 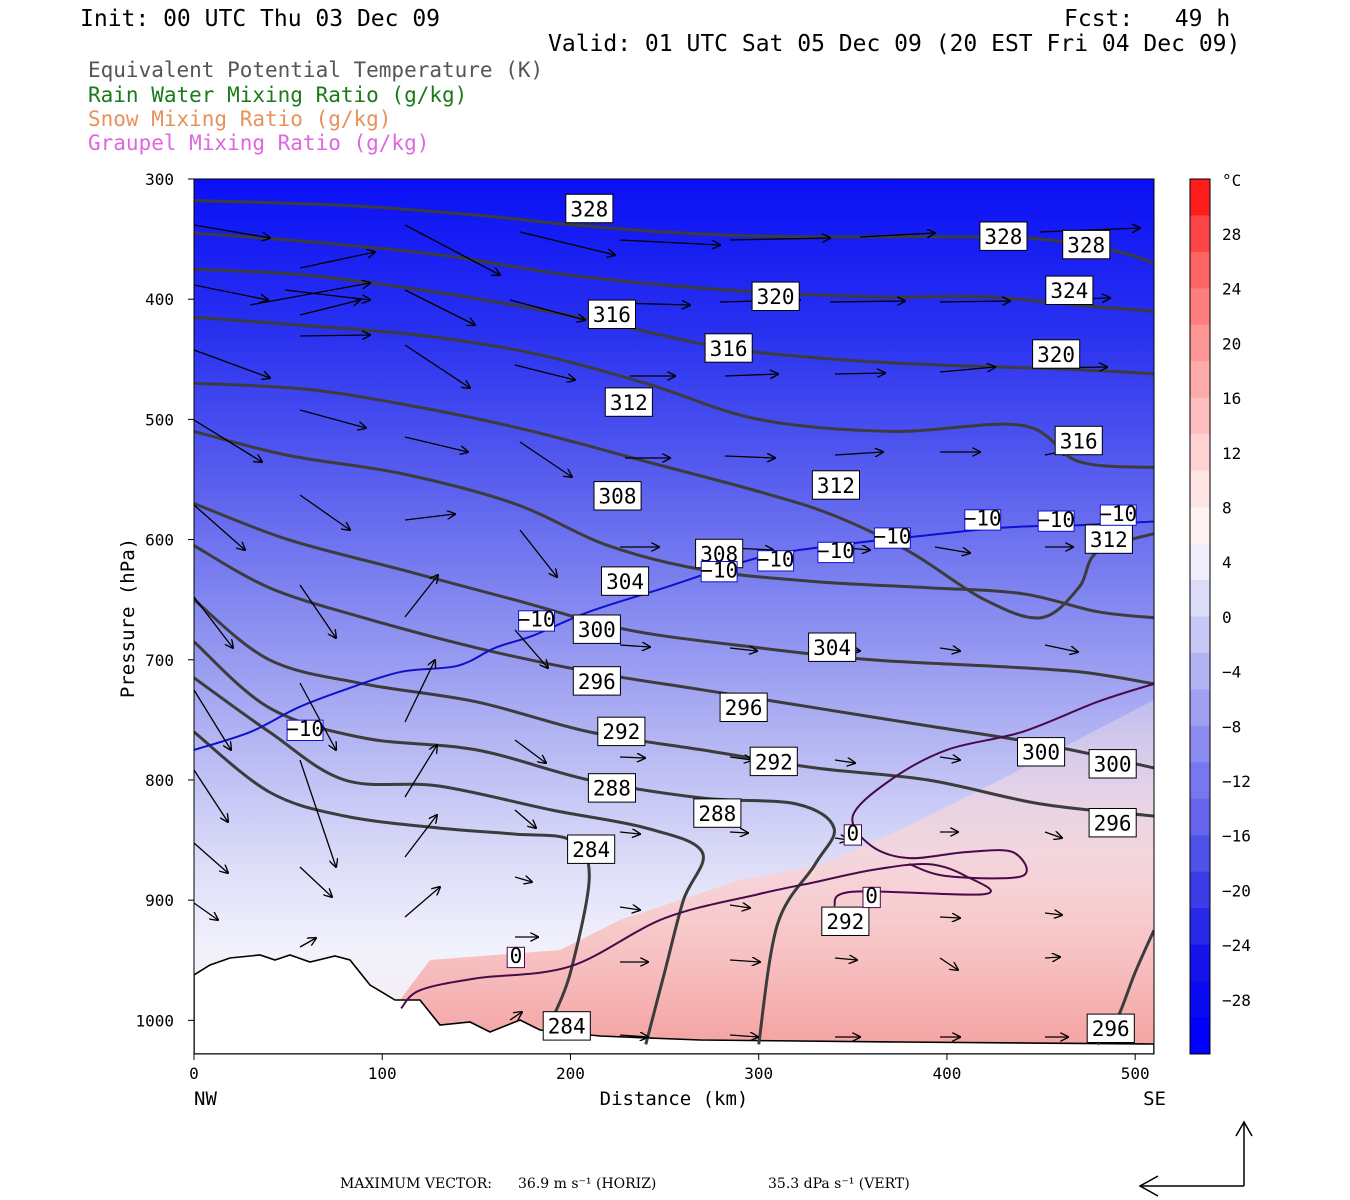 I want to click on colorbar-tick-label: −28, so click(x=1236, y=1000).